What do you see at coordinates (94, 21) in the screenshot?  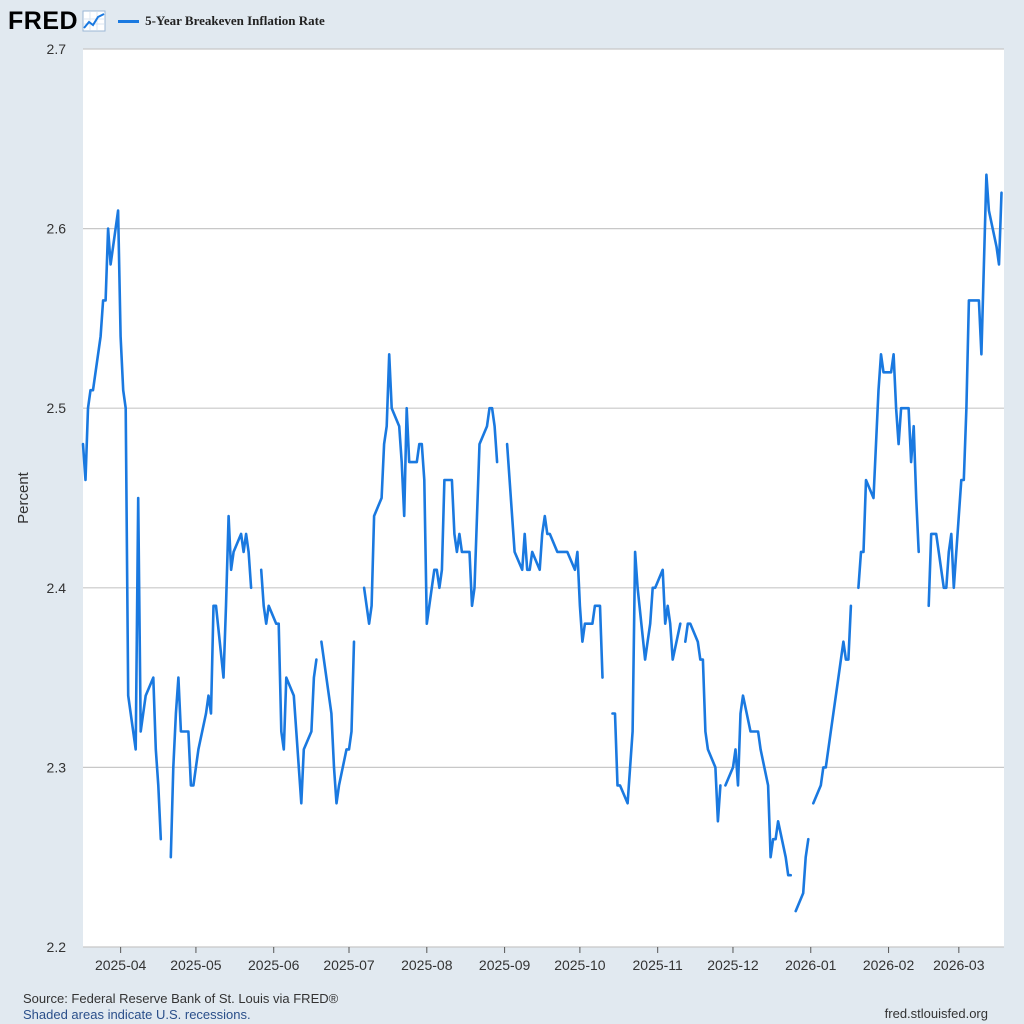 I see `trend-graph-icon` at bounding box center [94, 21].